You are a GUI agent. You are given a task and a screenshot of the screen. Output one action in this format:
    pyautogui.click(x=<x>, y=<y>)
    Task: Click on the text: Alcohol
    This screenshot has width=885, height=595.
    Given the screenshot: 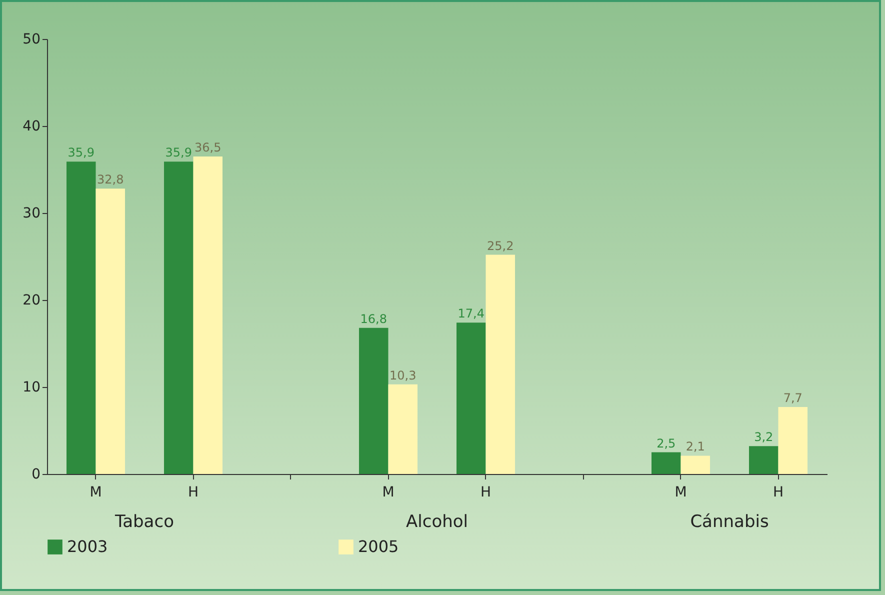 What is the action you would take?
    pyautogui.click(x=437, y=522)
    